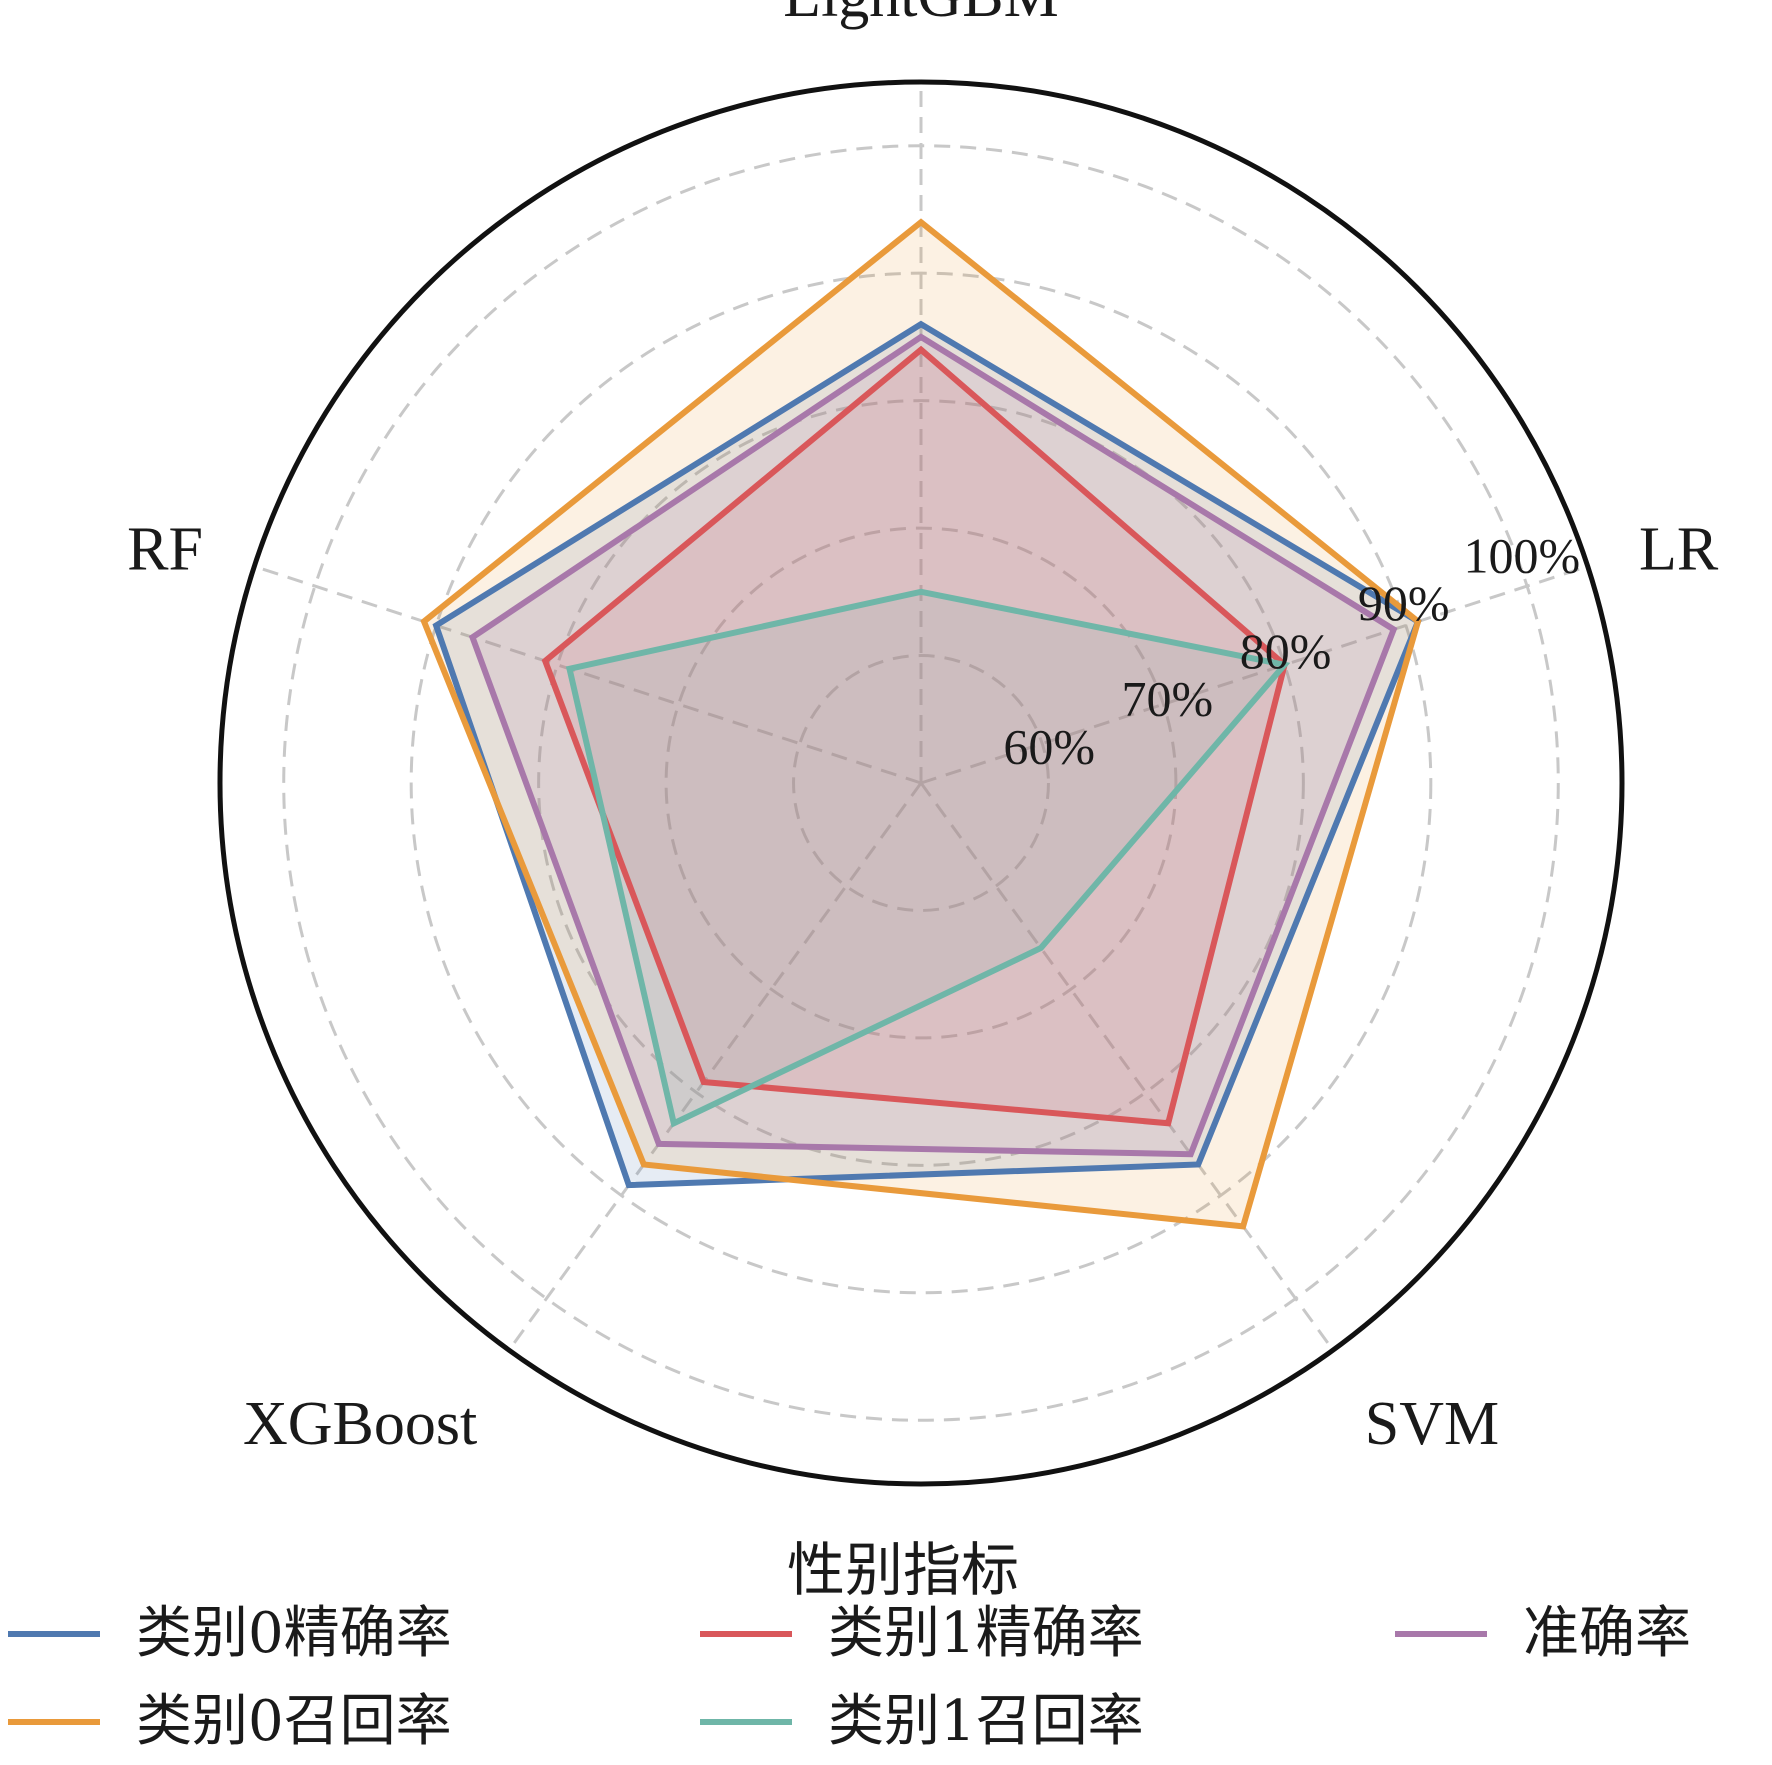 Image resolution: width=1772 pixels, height=1765 pixels. What do you see at coordinates (1404, 603) in the screenshot?
I see `radial-tick-label: 90%` at bounding box center [1404, 603].